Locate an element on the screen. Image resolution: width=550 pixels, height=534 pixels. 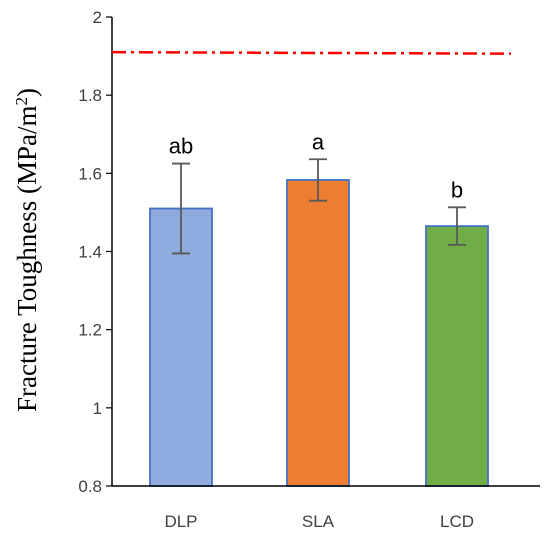
y-axis: 0.8 1 1.2 1.4 1.6 1.8 2 is located at coordinates (95, 252).